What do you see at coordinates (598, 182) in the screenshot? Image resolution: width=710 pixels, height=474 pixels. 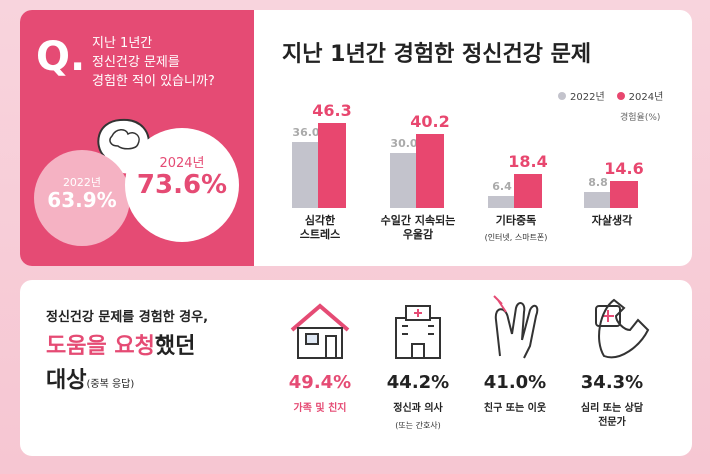 I see `value-label: 8.8` at bounding box center [598, 182].